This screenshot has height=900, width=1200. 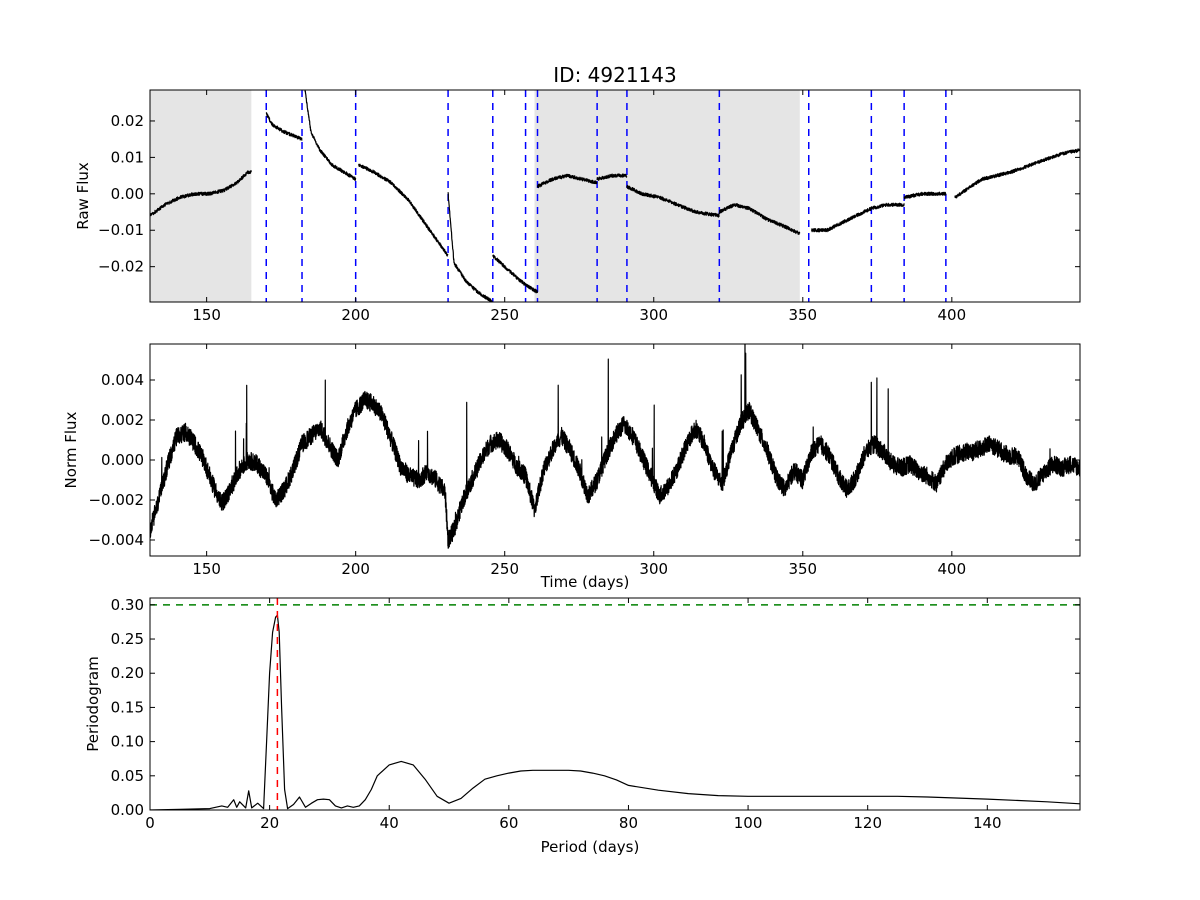 What do you see at coordinates (116, 540) in the screenshot?
I see `norm-ytick-label-0: −0.004` at bounding box center [116, 540].